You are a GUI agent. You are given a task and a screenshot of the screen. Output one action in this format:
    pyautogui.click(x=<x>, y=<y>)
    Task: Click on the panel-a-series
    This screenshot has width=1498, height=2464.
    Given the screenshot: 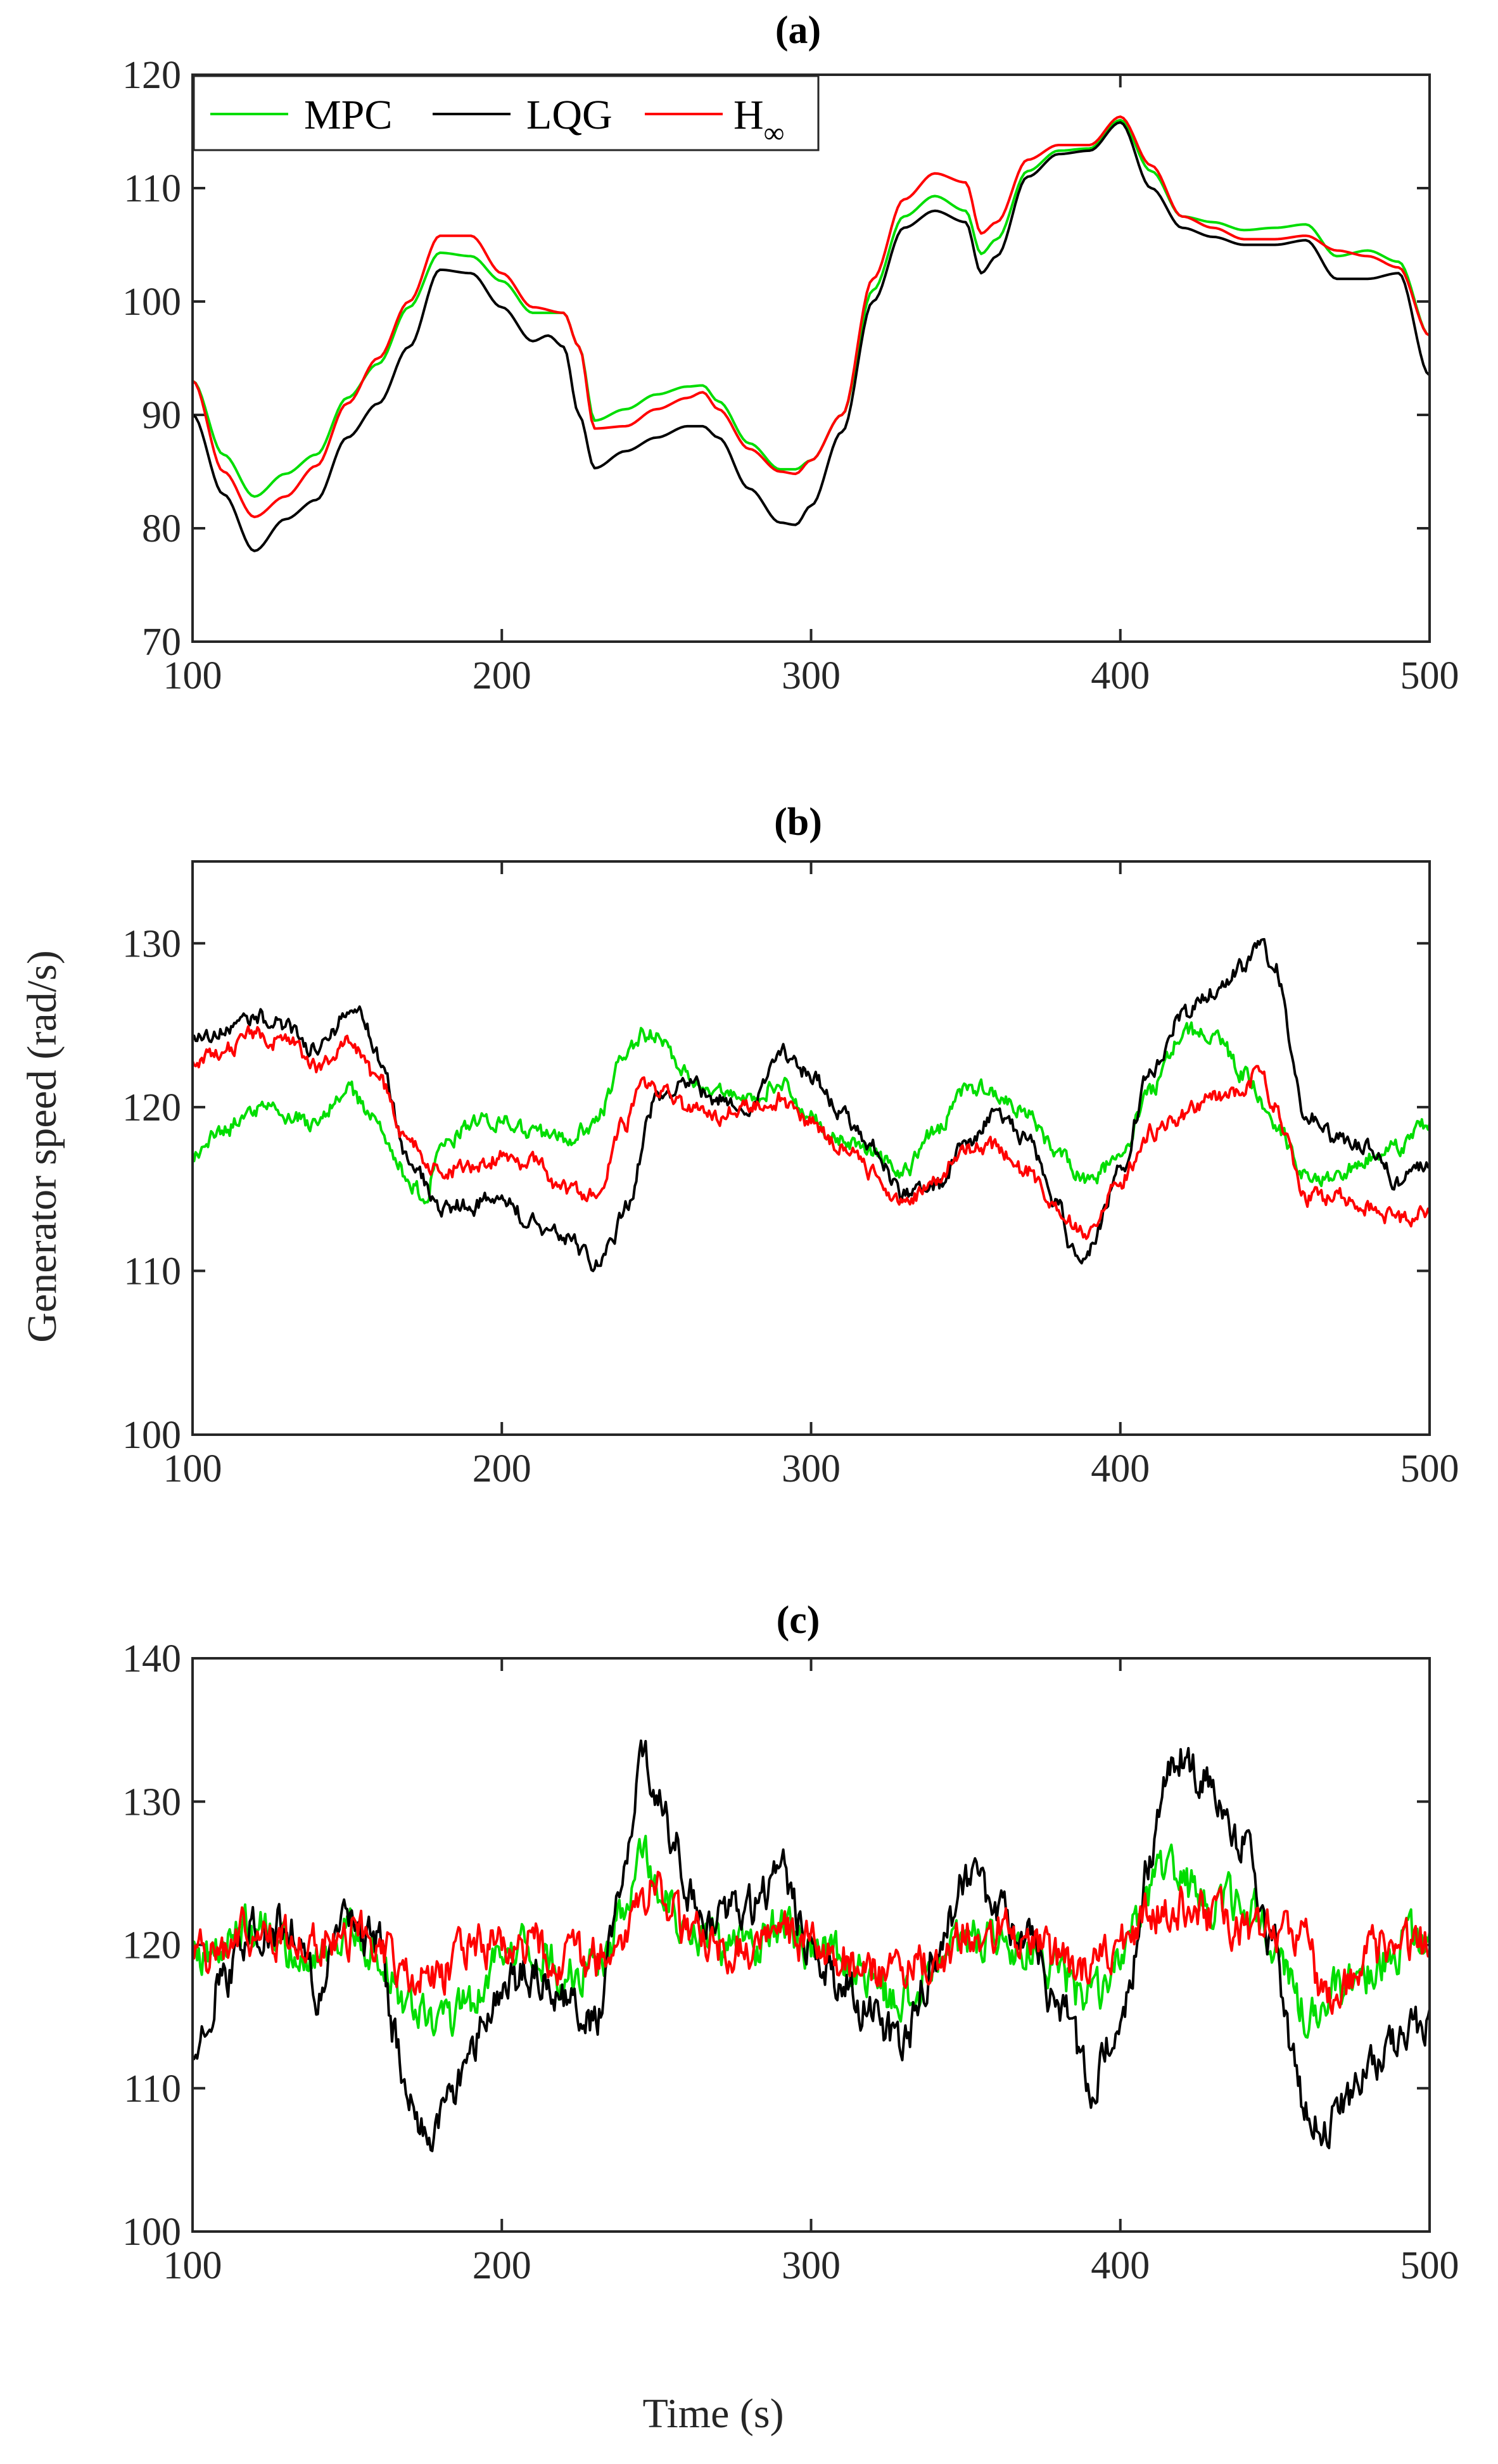 What is the action you would take?
    pyautogui.click(x=811, y=333)
    